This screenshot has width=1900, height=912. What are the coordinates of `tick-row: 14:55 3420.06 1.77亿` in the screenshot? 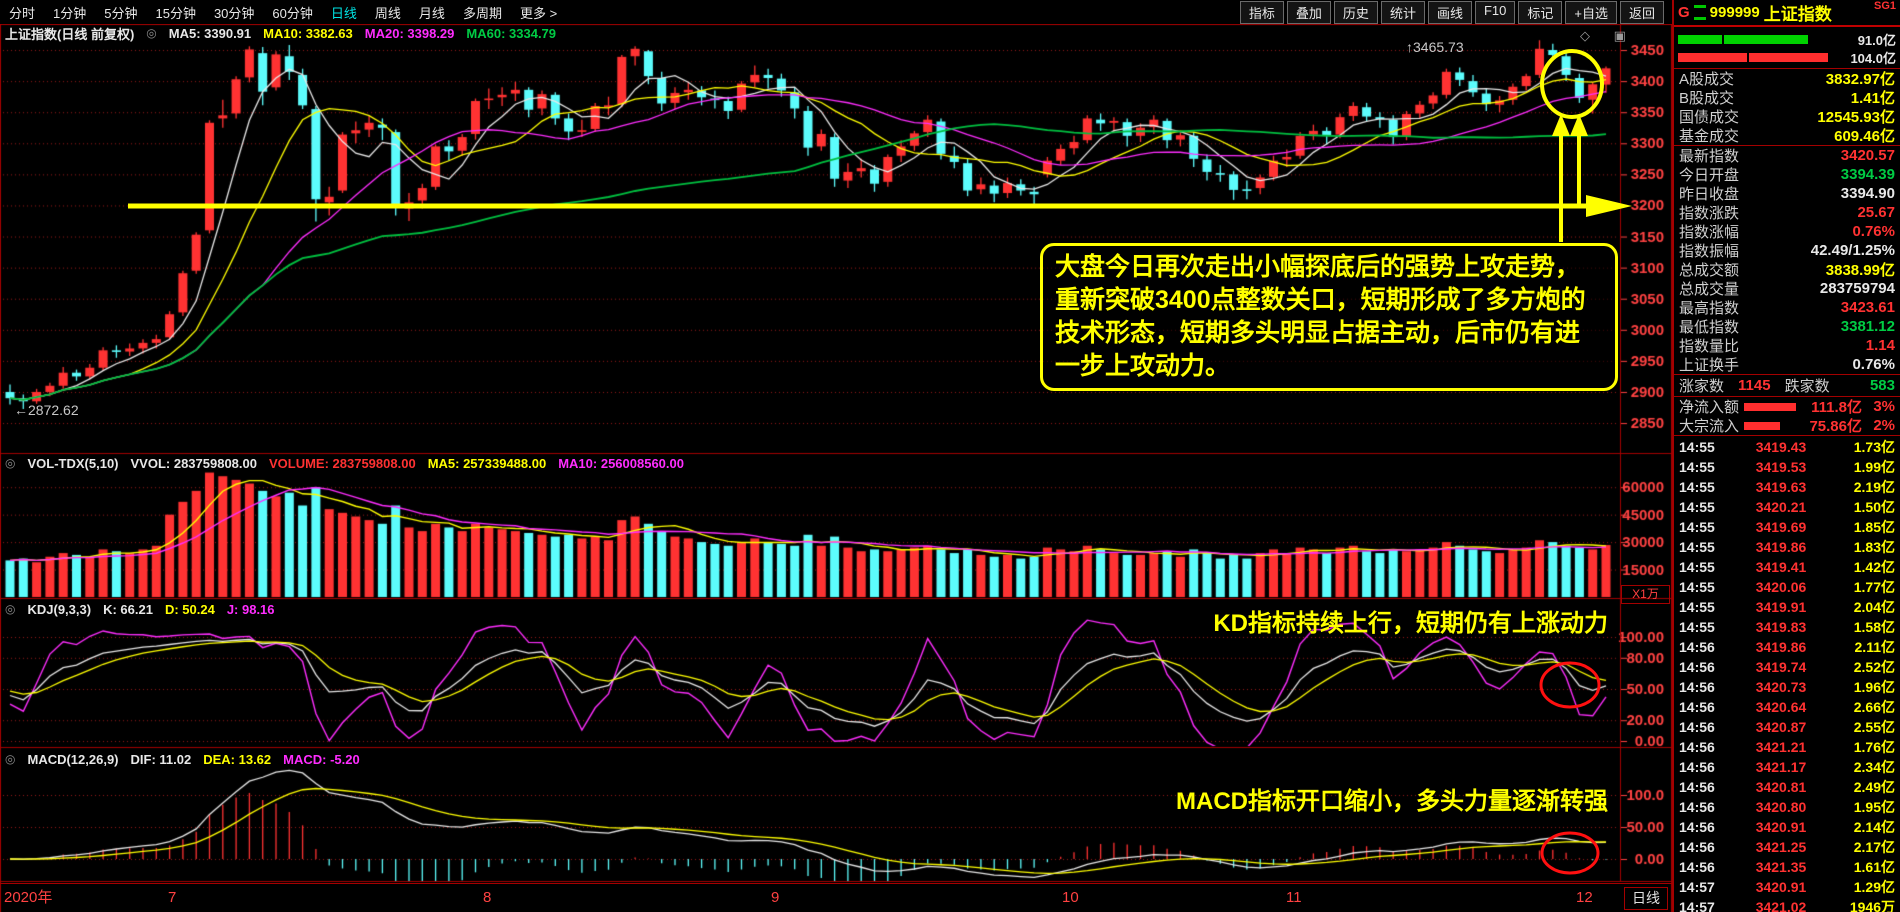 It's located at (1787, 587).